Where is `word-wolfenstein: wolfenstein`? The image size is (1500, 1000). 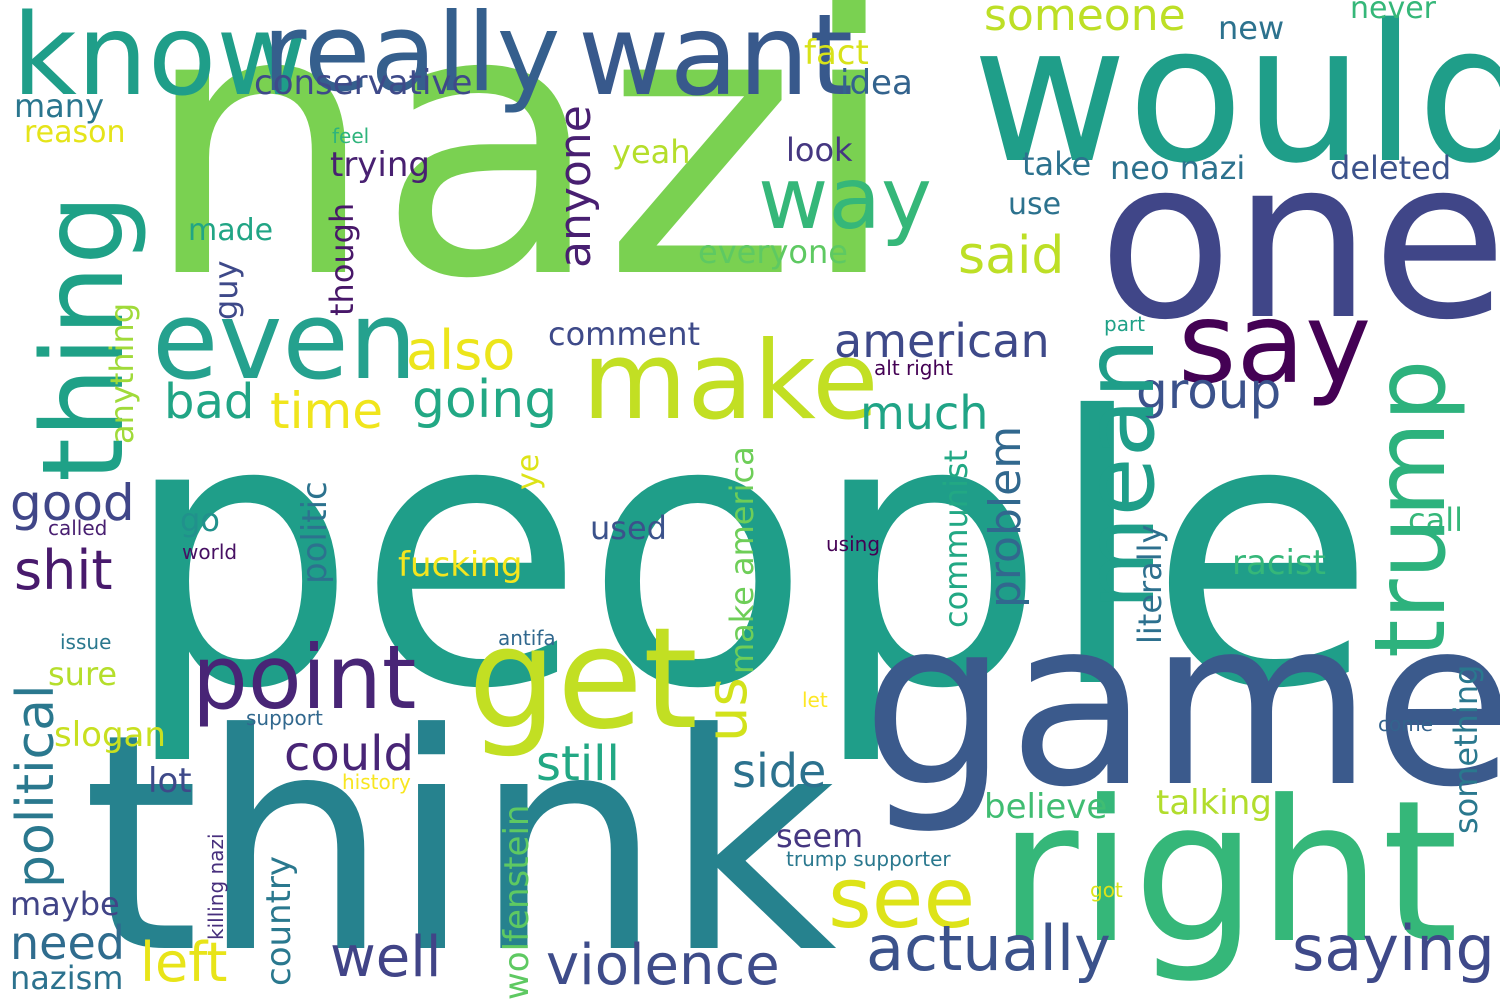
word-wolfenstein: wolfenstein is located at coordinates (517, 902).